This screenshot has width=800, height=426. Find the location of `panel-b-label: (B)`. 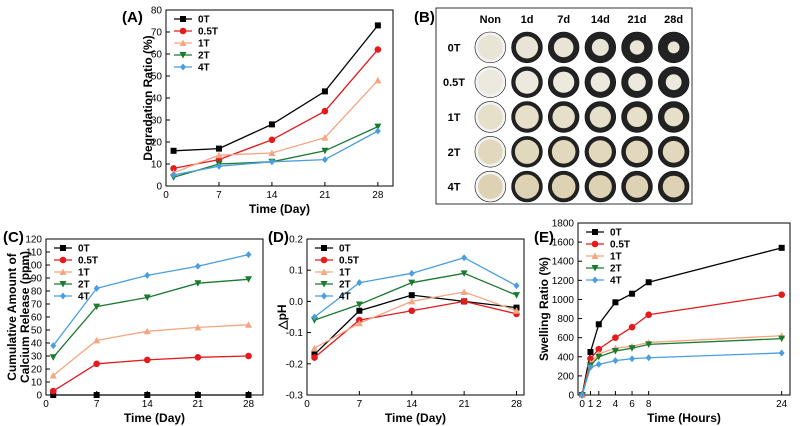

panel-b-label: (B) is located at coordinates (424, 17).